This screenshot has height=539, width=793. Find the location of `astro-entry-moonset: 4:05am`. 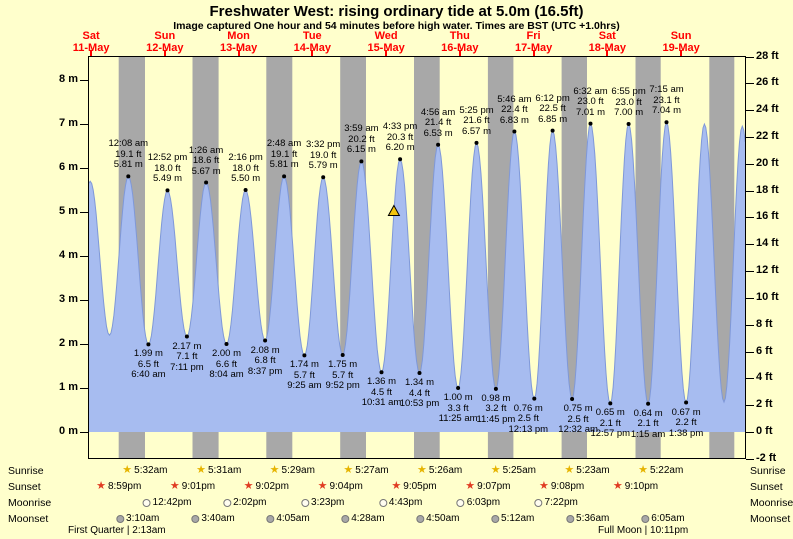

astro-entry-moonset: 4:05am is located at coordinates (288, 518).